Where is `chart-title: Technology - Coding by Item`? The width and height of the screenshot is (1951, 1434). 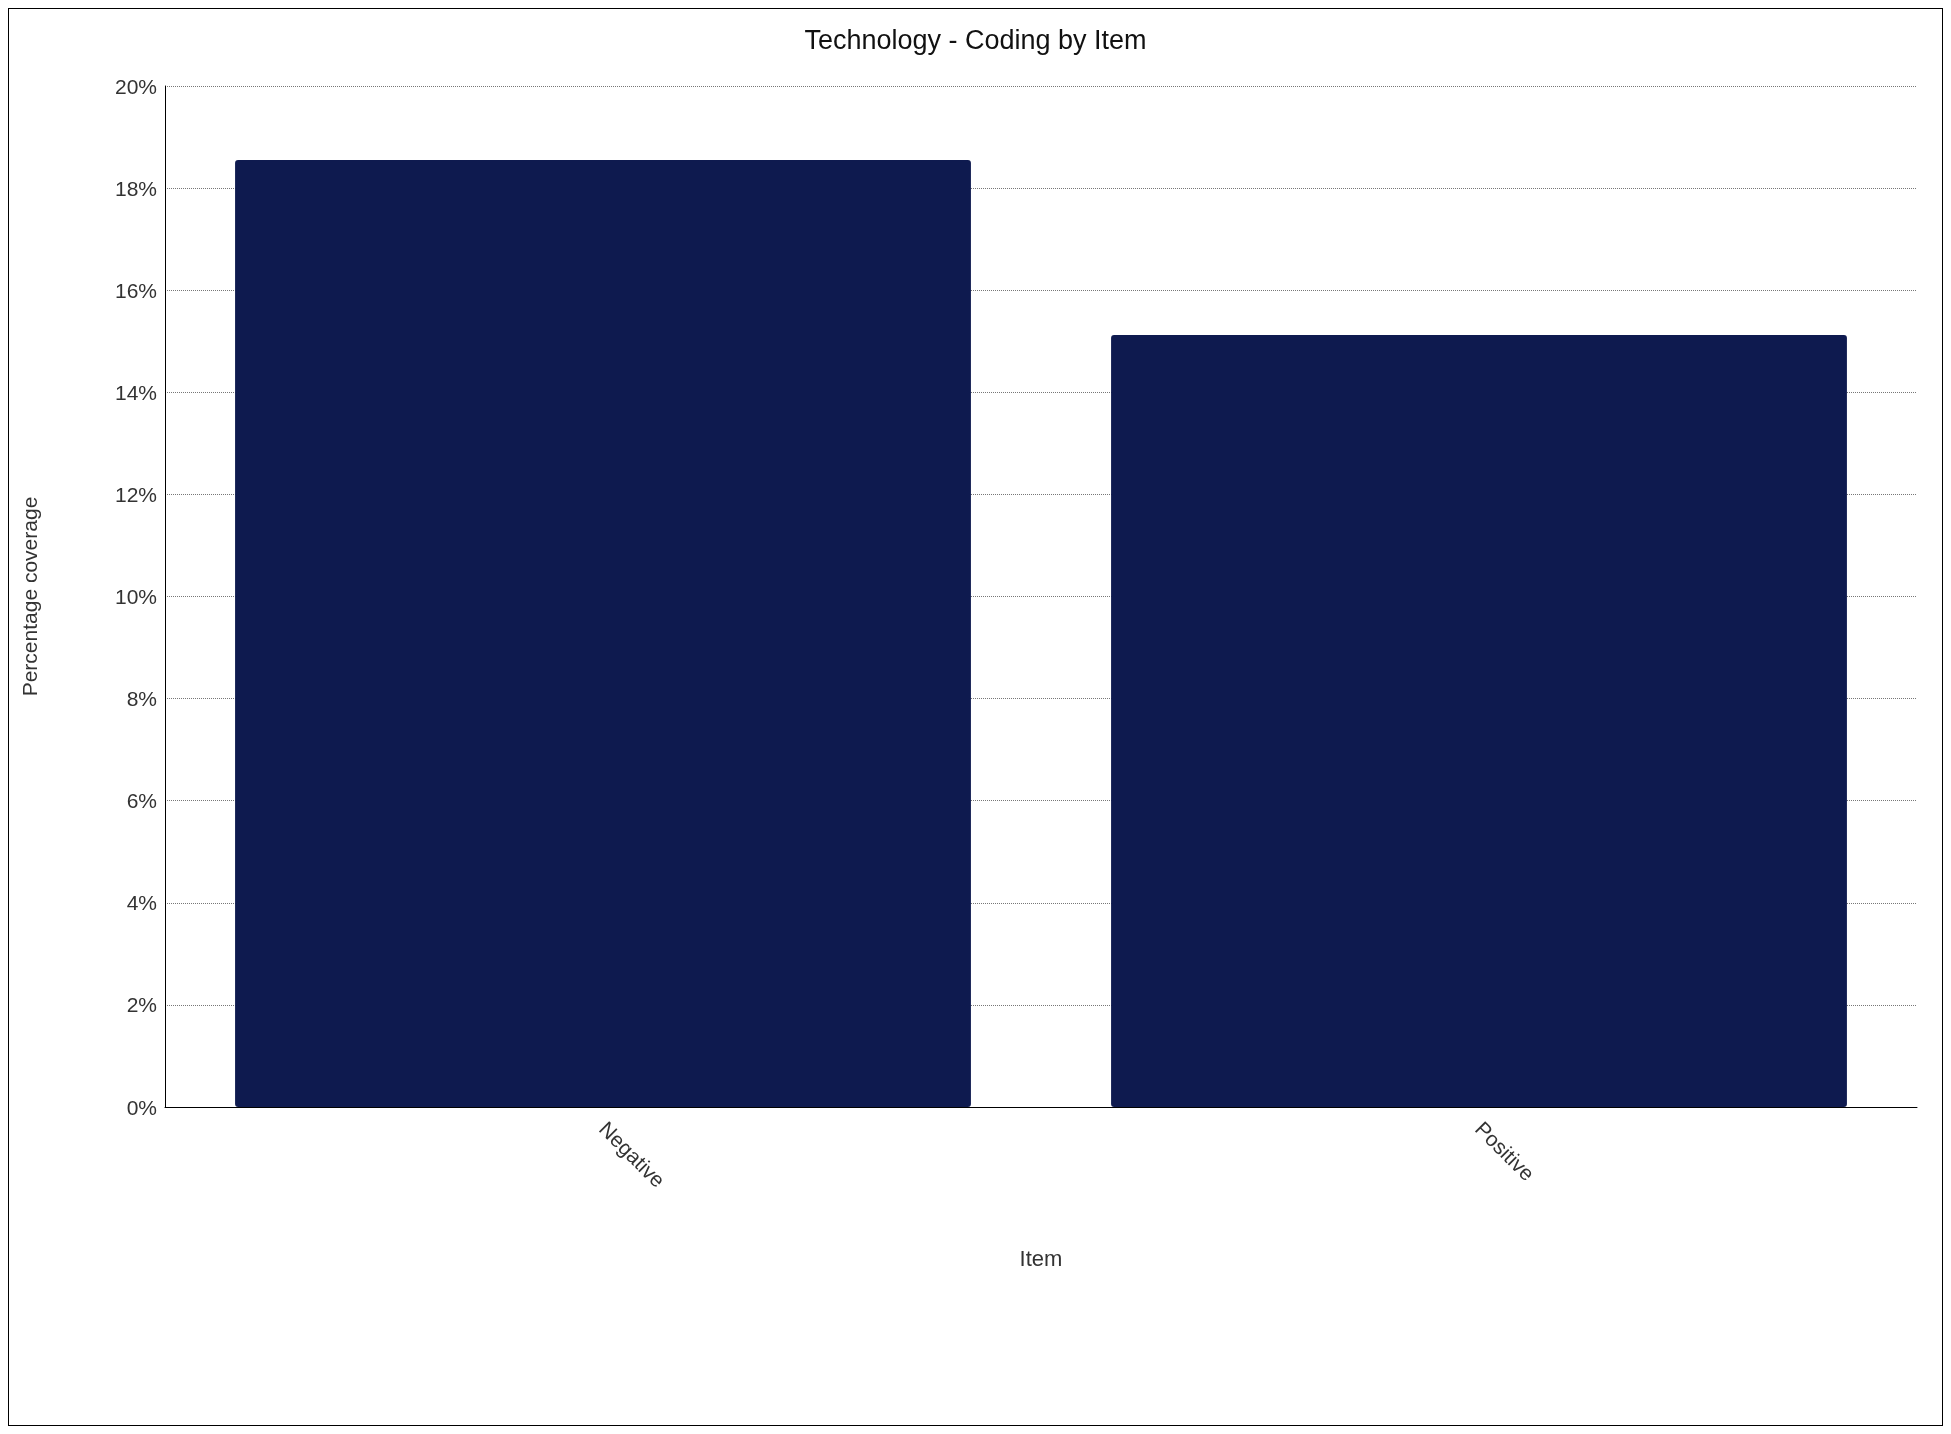
chart-title: Technology - Coding by Item is located at coordinates (975, 39).